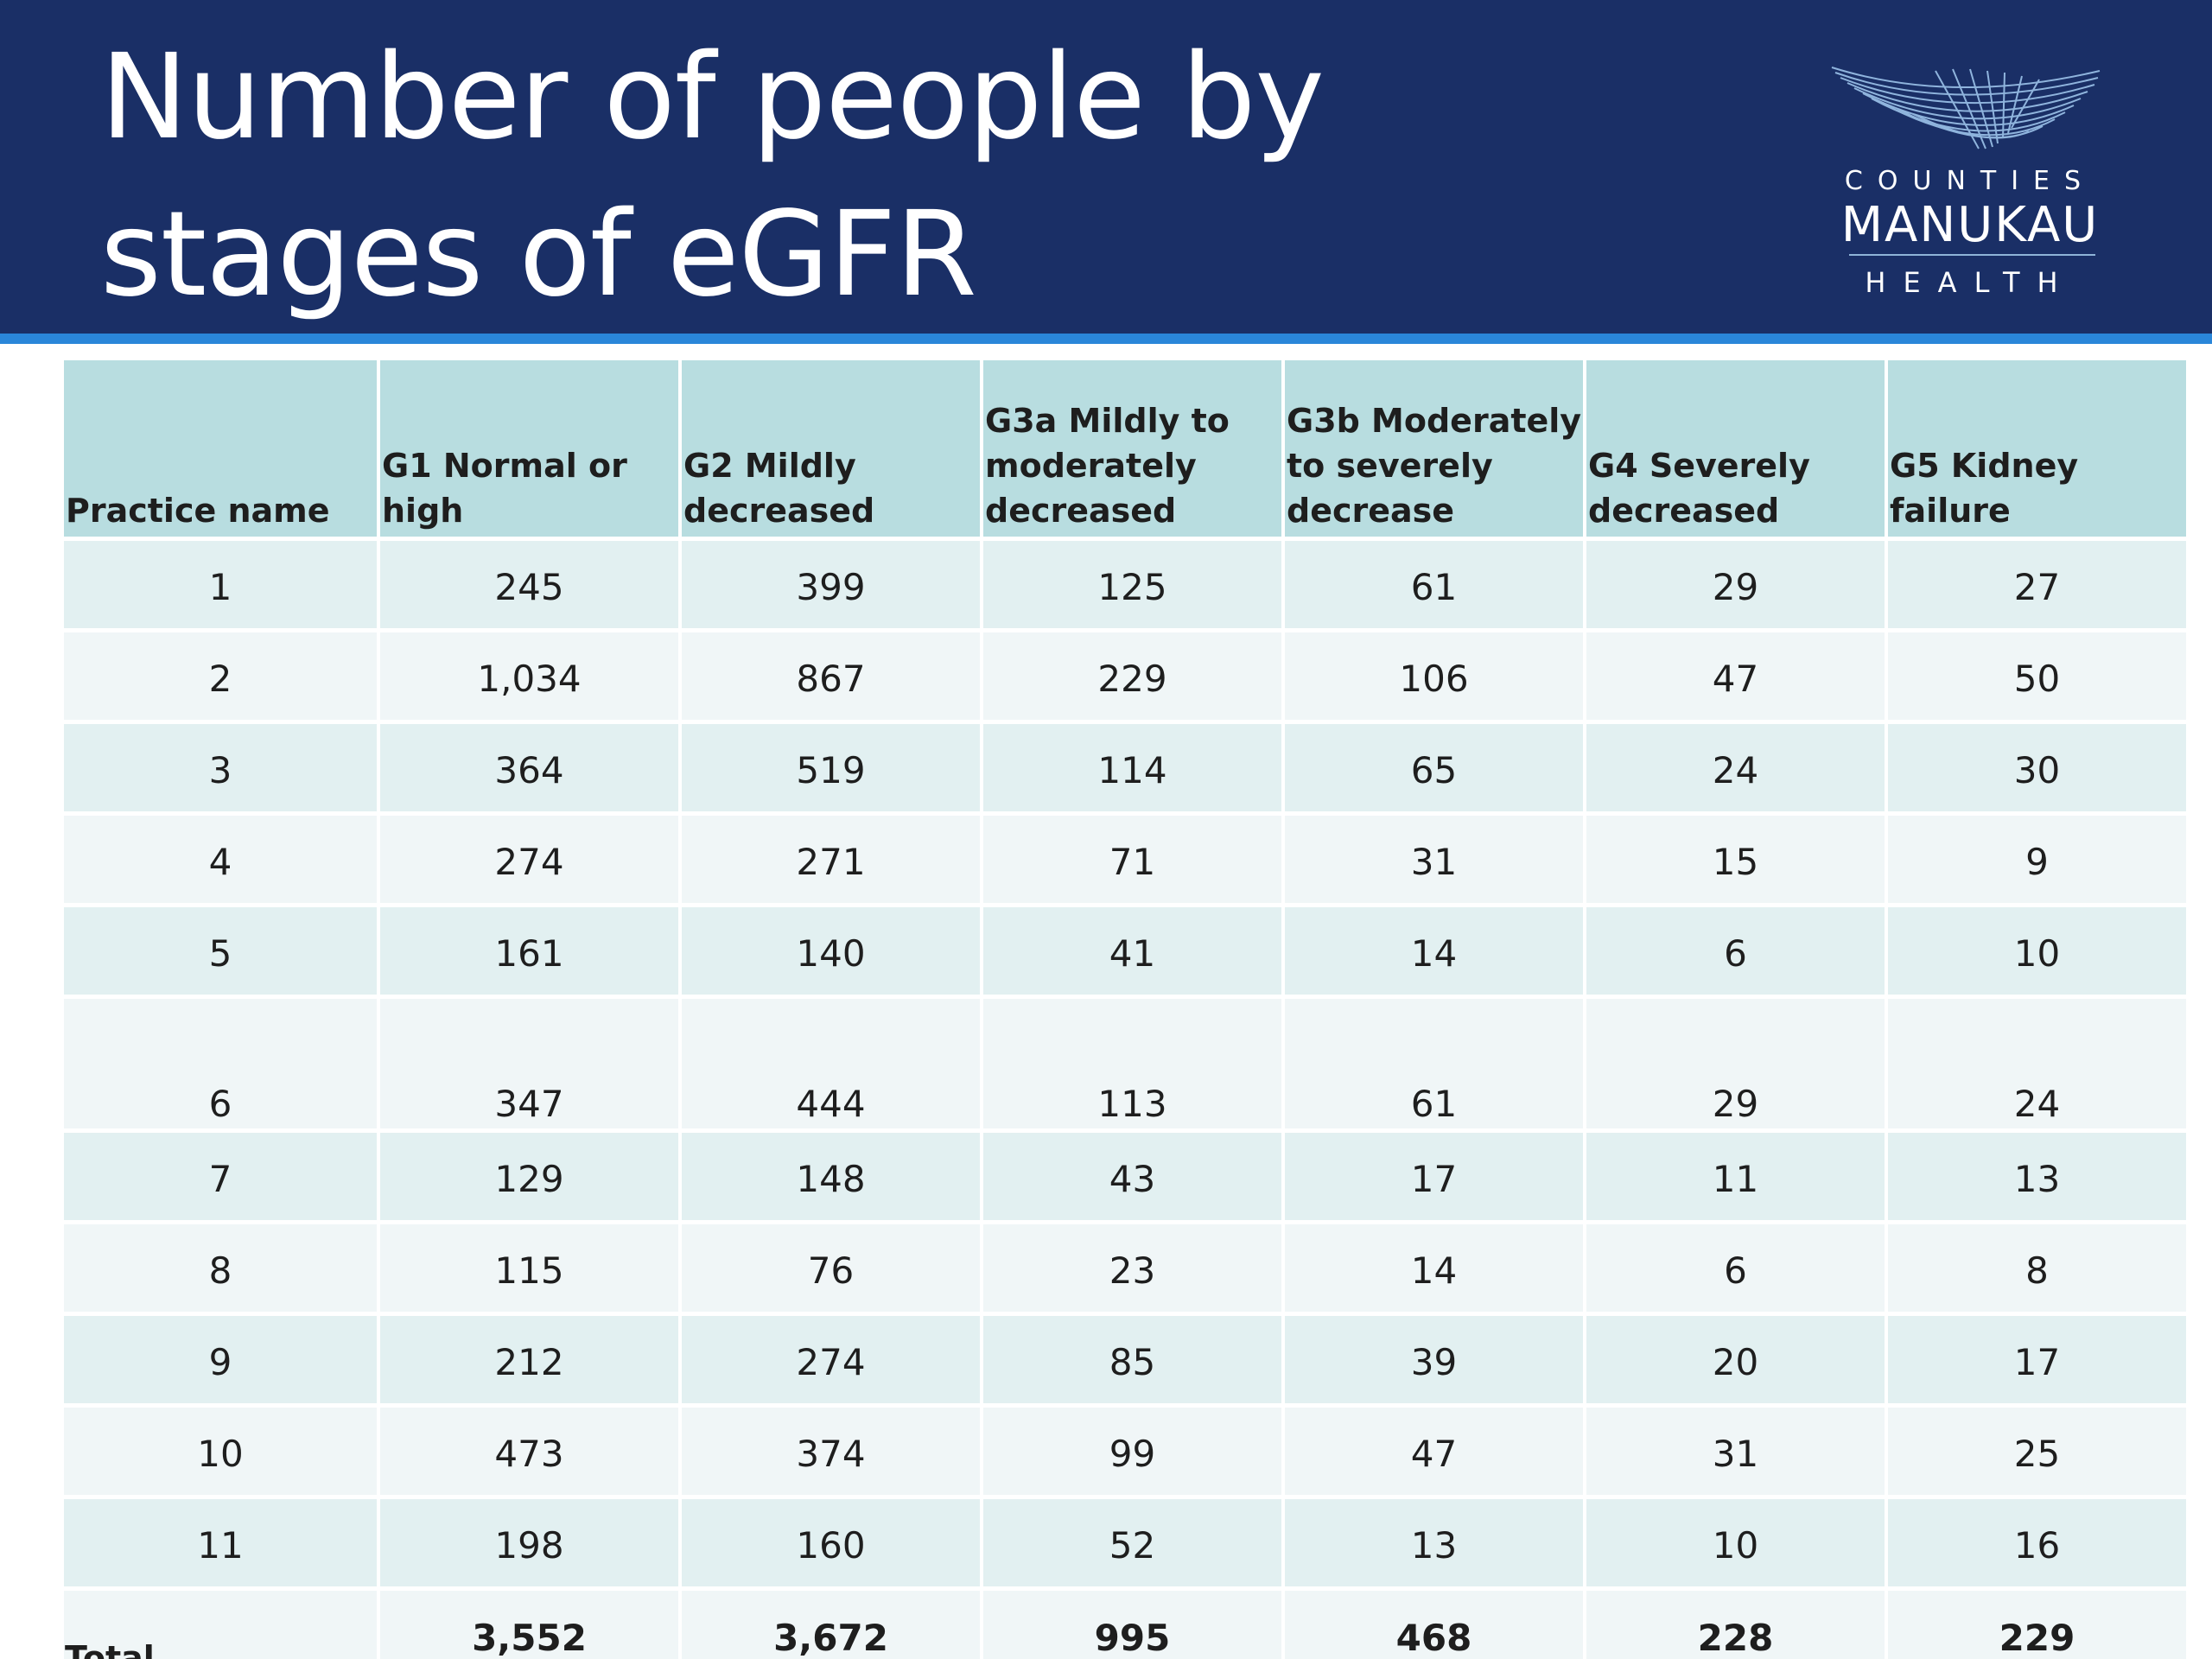 This screenshot has width=2212, height=1659. I want to click on table-row: 9 212 274 85 39 20 17, so click(1125, 1359).